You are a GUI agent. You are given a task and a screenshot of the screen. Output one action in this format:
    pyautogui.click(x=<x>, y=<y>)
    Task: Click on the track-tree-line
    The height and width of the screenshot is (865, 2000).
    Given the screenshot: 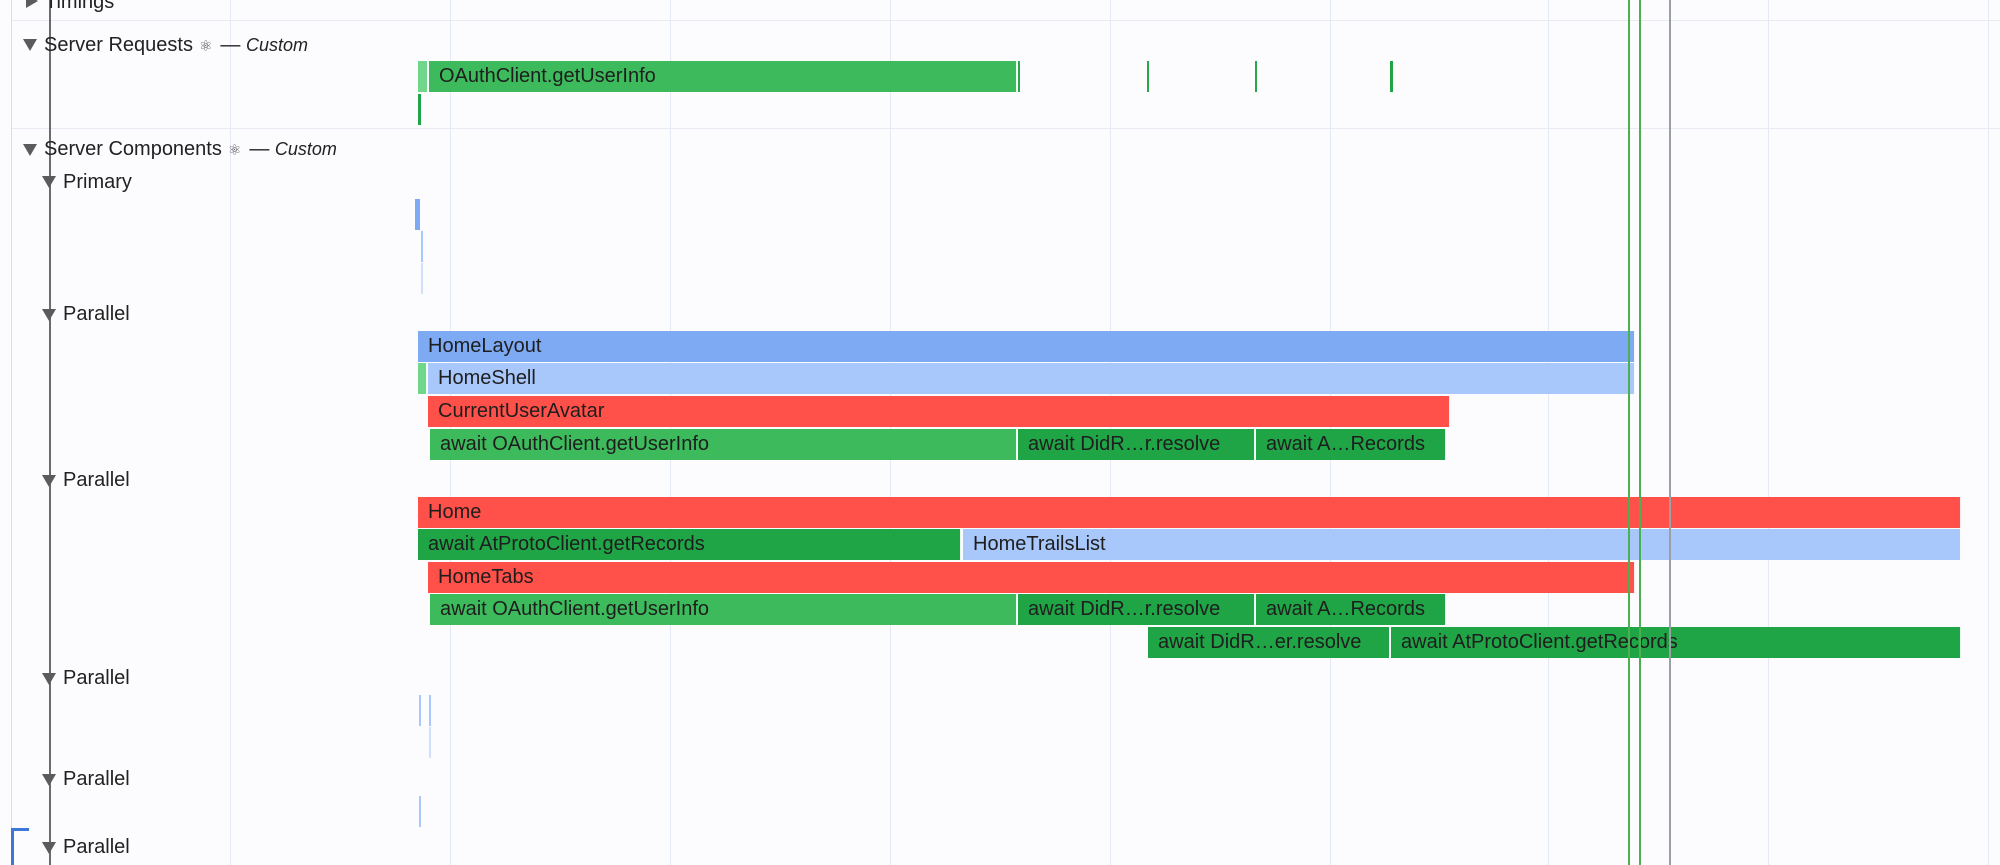 What is the action you would take?
    pyautogui.click(x=50, y=432)
    